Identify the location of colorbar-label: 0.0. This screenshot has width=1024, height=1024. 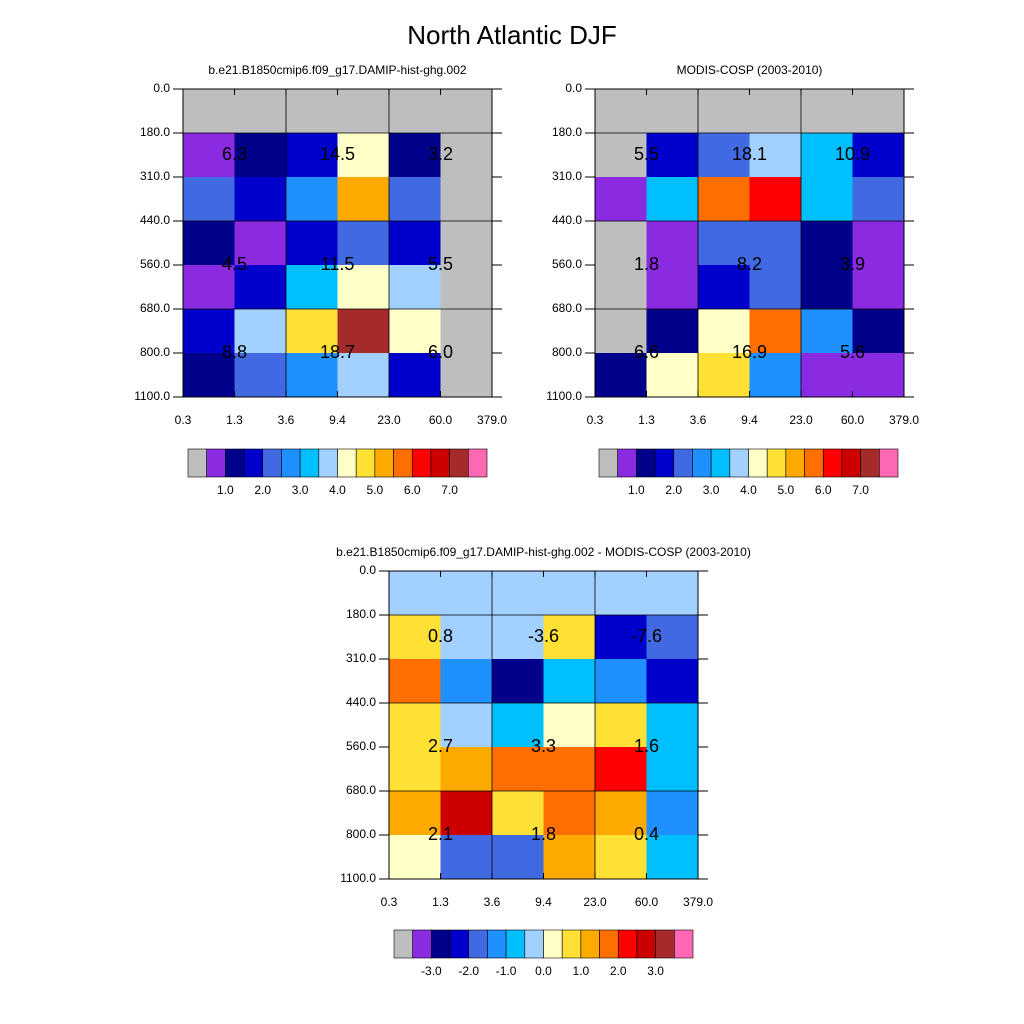
(543, 971).